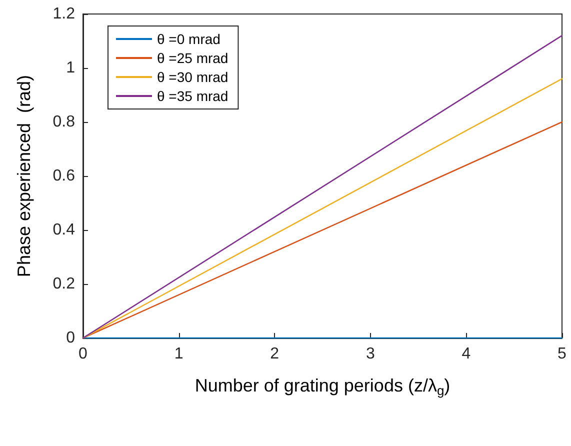  Describe the element at coordinates (370, 354) in the screenshot. I see `x-tick-label: 3` at that location.